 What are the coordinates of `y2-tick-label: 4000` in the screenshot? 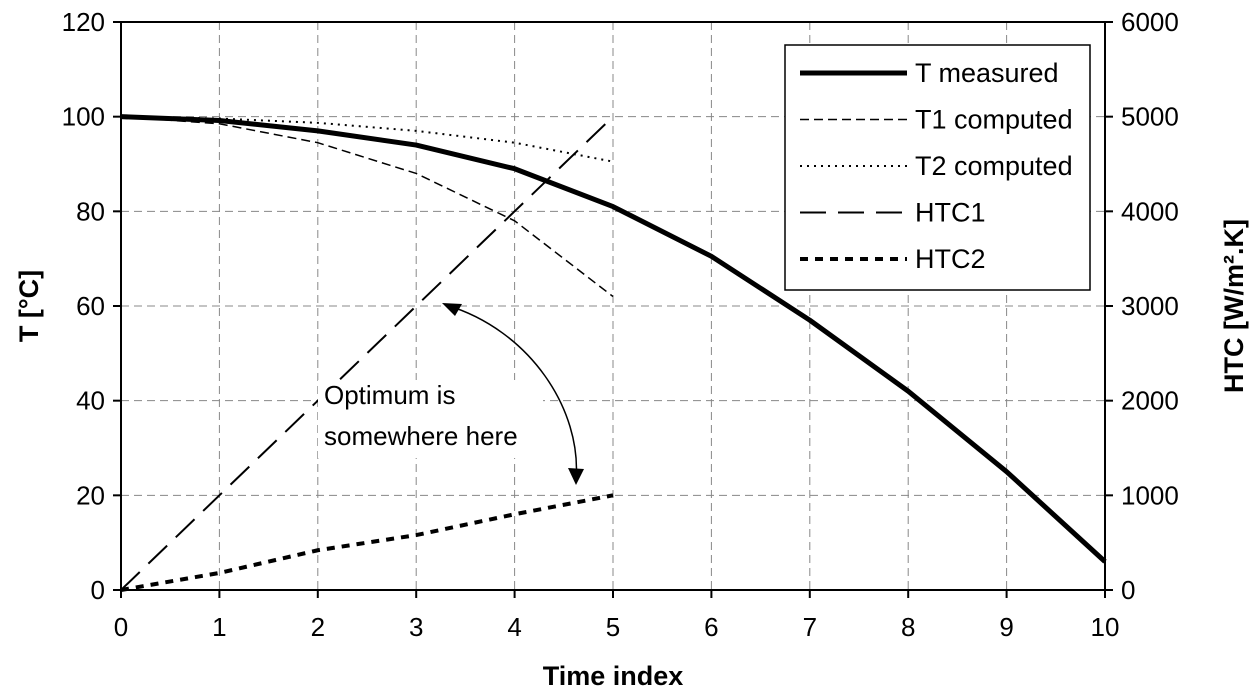 It's located at (1150, 211).